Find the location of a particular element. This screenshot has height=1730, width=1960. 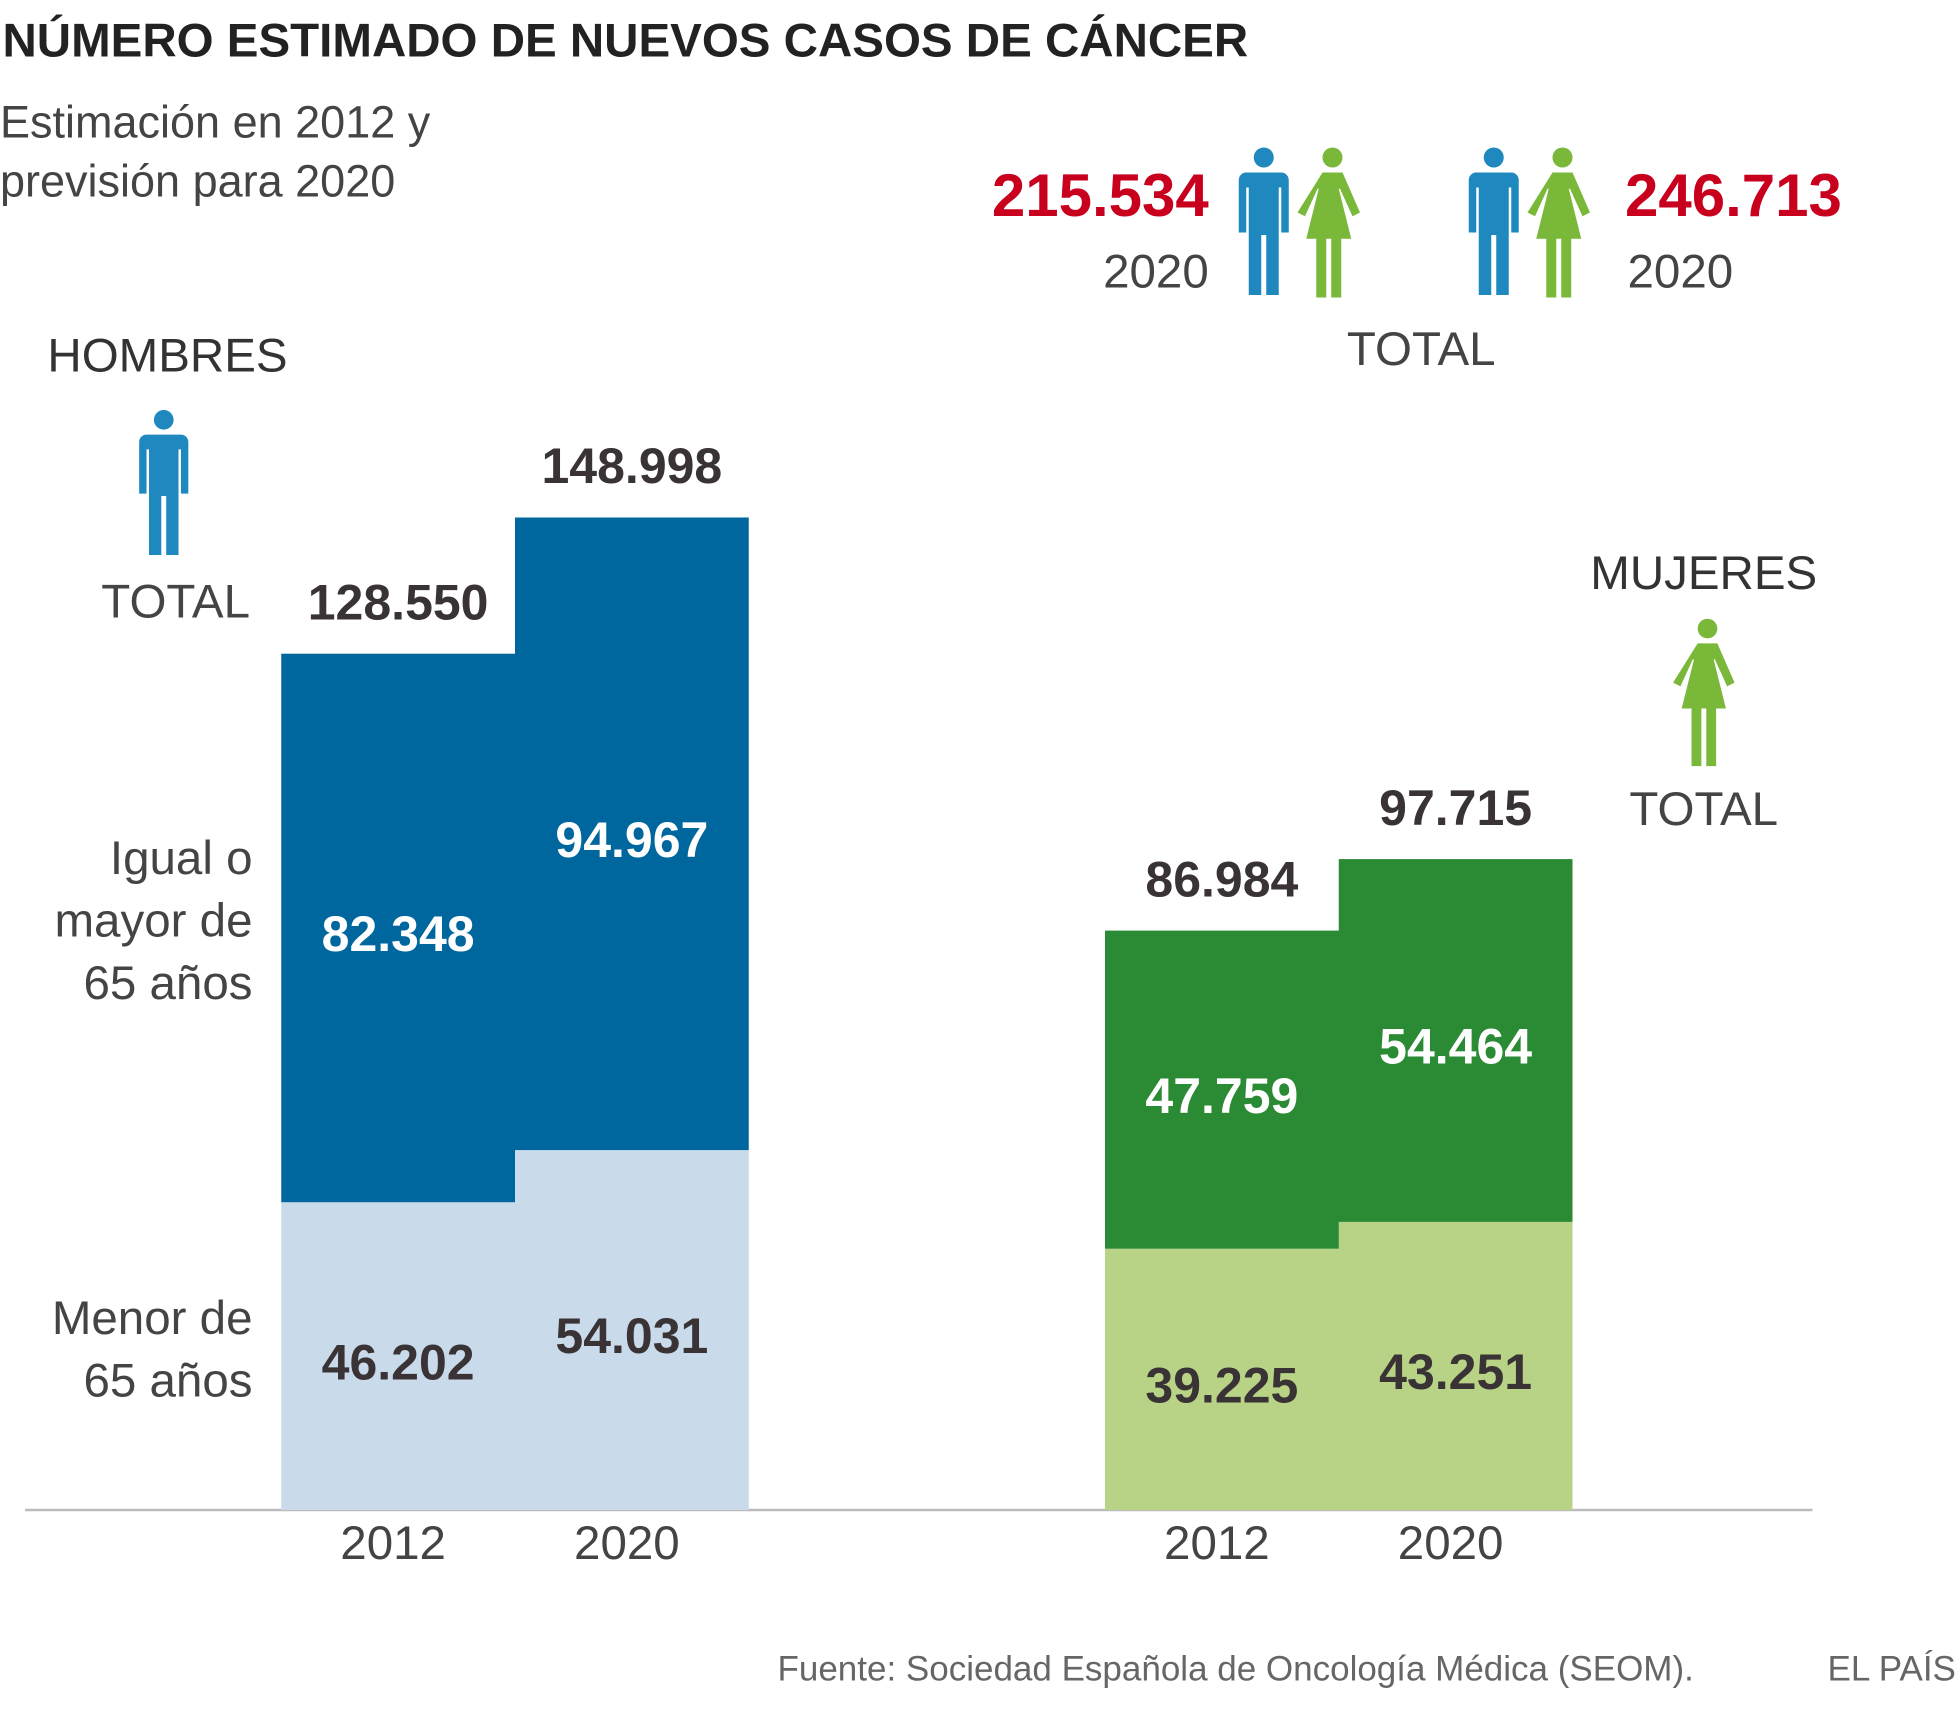

subtitle: Estimación en 2012 y previsión para 2020 is located at coordinates (215, 151).